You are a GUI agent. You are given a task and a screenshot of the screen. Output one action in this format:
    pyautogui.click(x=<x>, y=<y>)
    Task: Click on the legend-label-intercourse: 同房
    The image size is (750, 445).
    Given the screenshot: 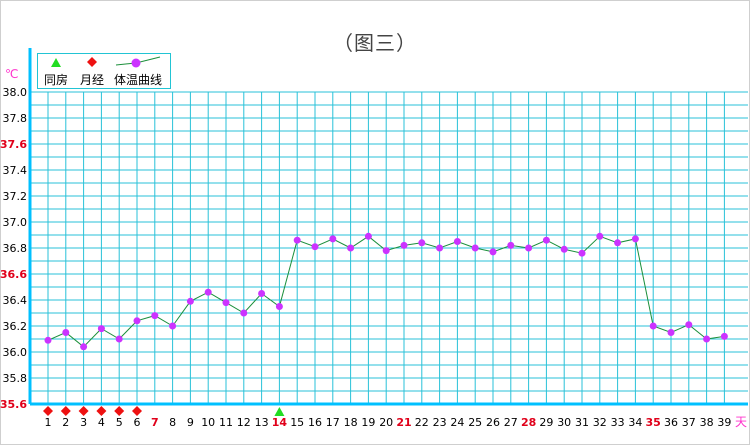 What is the action you would take?
    pyautogui.click(x=56, y=80)
    